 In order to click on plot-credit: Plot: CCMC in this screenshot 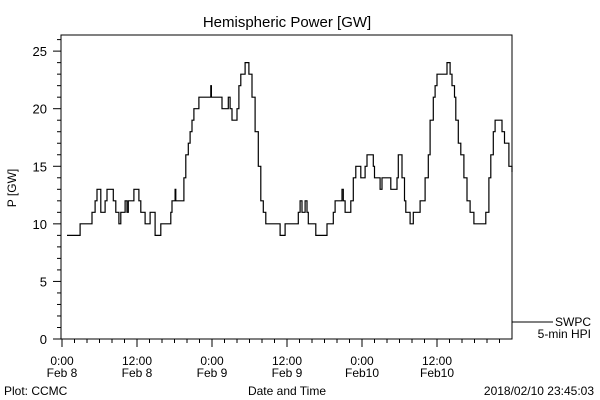, I will do `click(36, 391)`.